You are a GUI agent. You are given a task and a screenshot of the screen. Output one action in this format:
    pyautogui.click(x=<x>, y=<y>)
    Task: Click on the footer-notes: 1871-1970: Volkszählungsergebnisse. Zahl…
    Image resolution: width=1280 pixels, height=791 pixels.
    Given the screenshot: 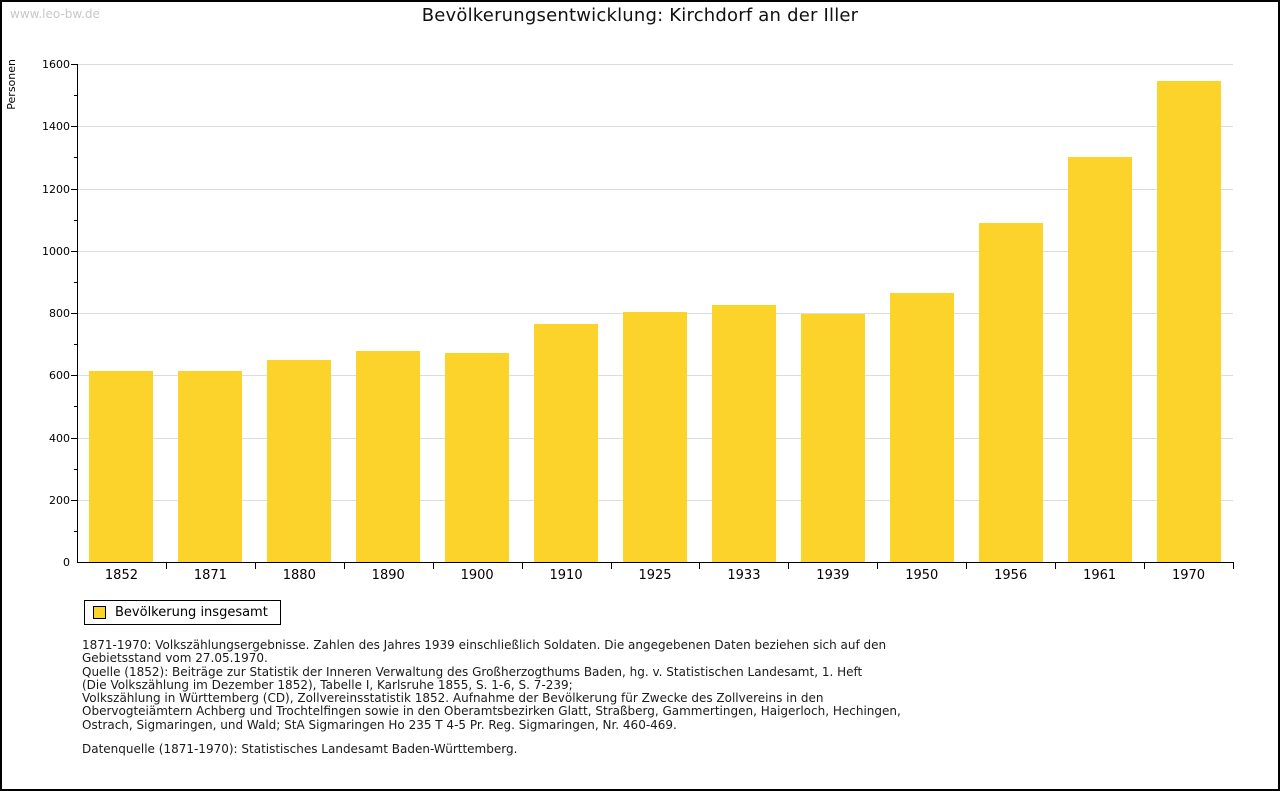 What is the action you would take?
    pyautogui.click(x=647, y=685)
    